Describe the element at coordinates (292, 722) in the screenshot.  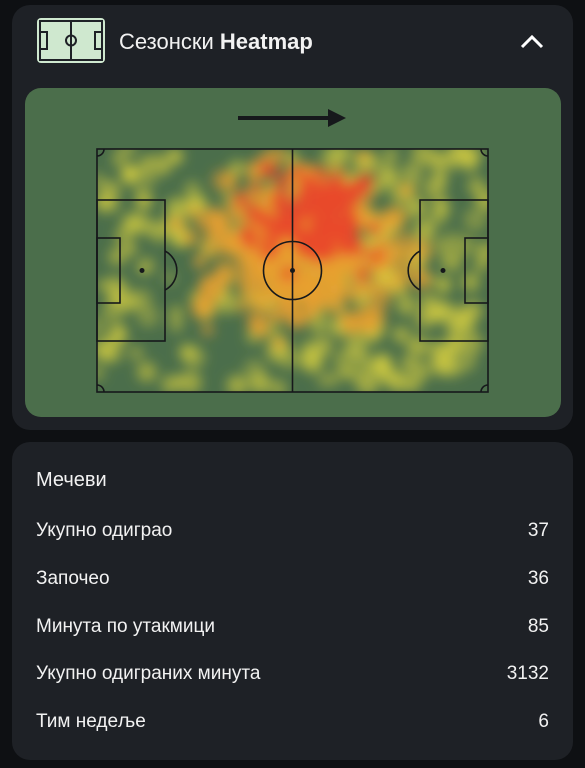
I see `stat-row: Тим недеље 6` at that location.